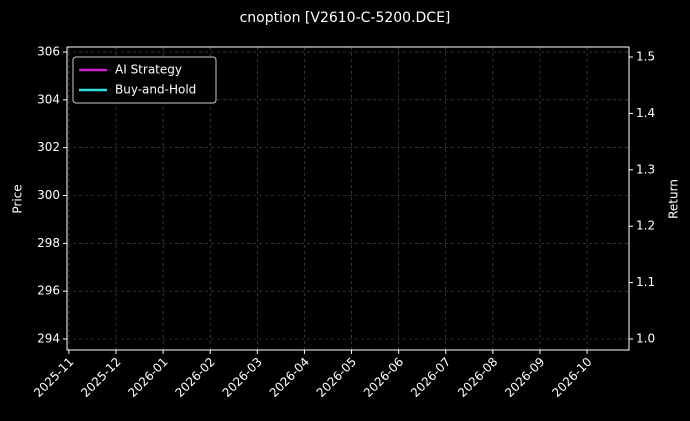  What do you see at coordinates (674, 199) in the screenshot?
I see `y2-axis-label: Return` at bounding box center [674, 199].